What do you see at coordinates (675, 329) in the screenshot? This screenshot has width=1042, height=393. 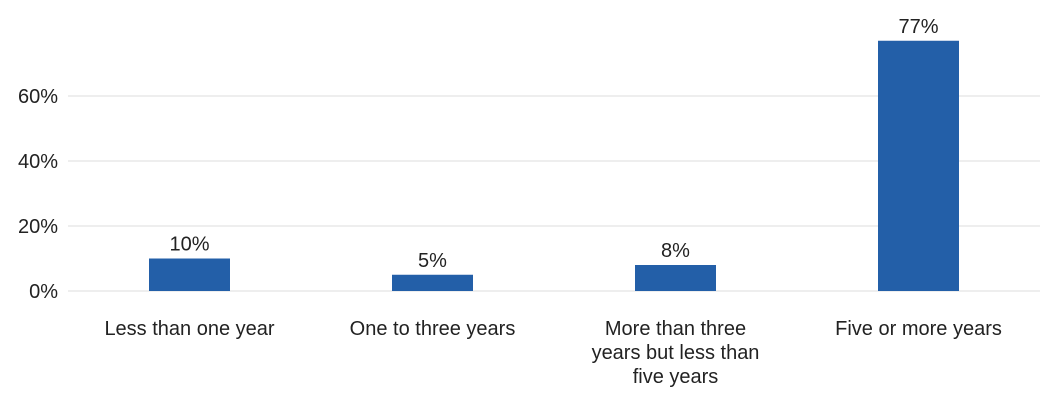 I see `category-label-line: More than three` at bounding box center [675, 329].